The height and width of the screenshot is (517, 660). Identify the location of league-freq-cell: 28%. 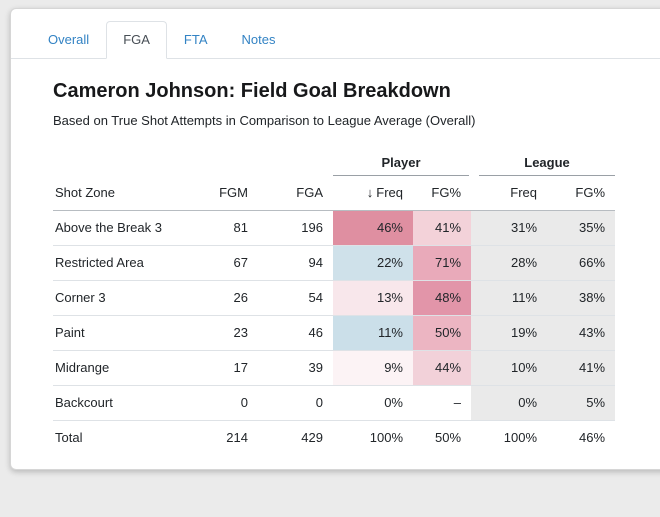
(509, 262).